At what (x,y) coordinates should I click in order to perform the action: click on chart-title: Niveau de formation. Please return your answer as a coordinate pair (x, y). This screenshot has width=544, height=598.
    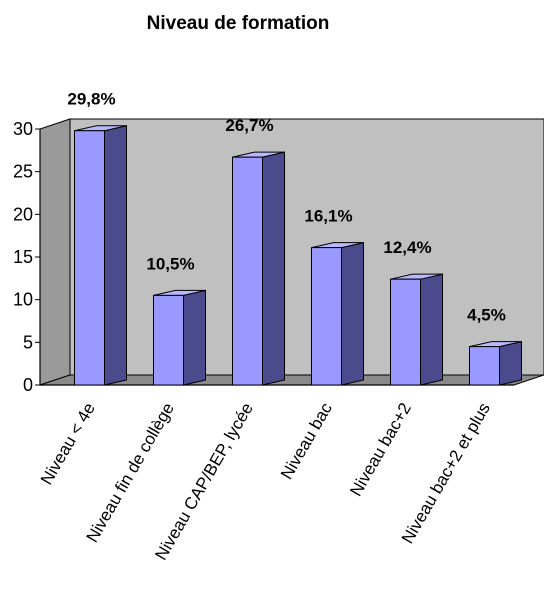
    Looking at the image, I should click on (238, 23).